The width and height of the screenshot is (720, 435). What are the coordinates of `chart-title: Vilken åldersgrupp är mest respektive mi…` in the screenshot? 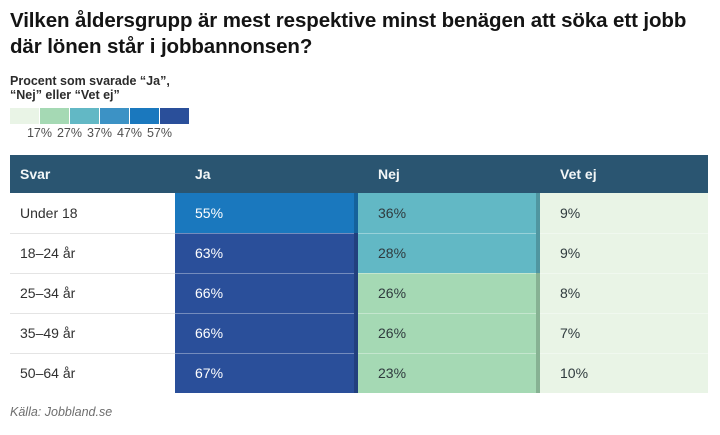 It's located at (348, 33).